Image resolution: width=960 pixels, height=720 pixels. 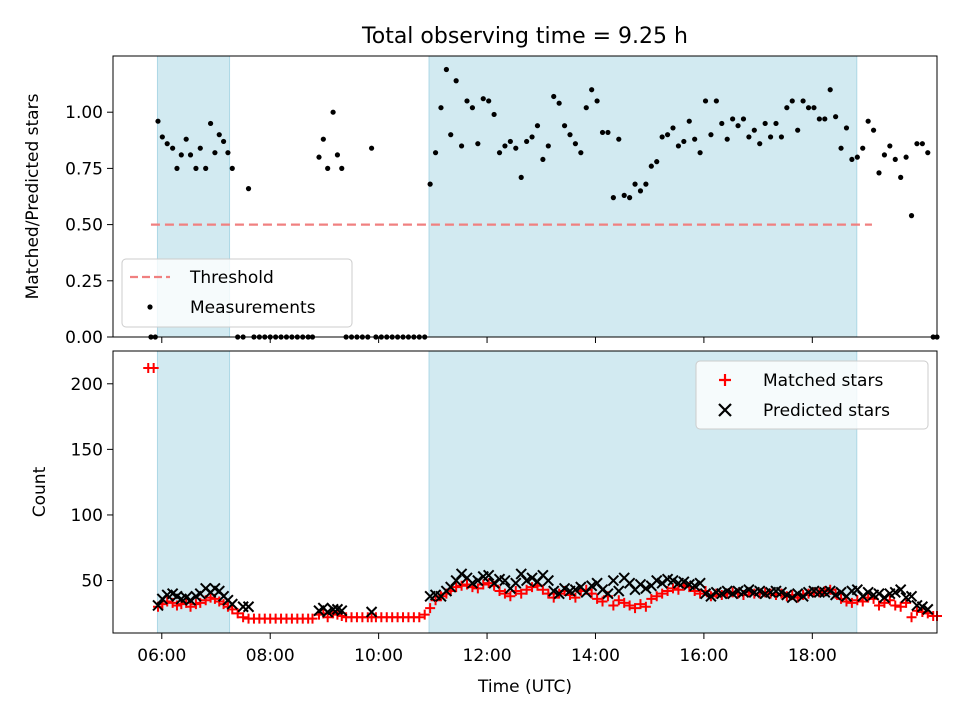 I want to click on y-axis-ticks: 50 100 150 200, so click(x=92, y=483).